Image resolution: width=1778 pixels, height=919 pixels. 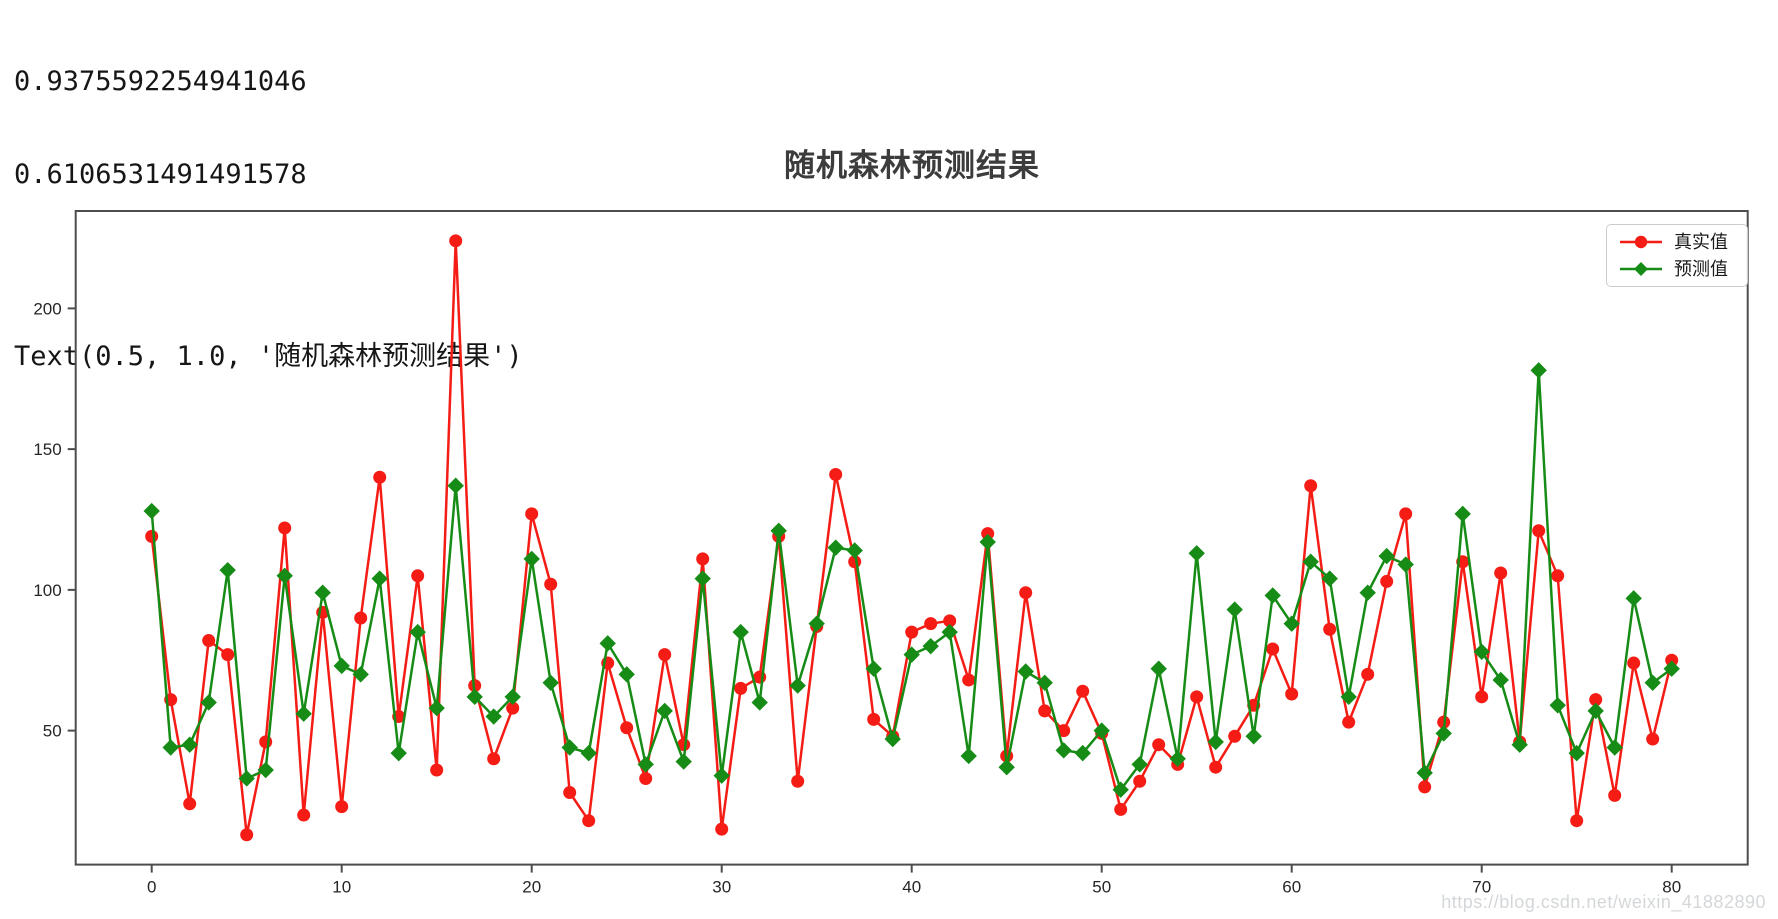 What do you see at coordinates (160, 174) in the screenshot?
I see `console-output-line-2: 0.6106531491491578` at bounding box center [160, 174].